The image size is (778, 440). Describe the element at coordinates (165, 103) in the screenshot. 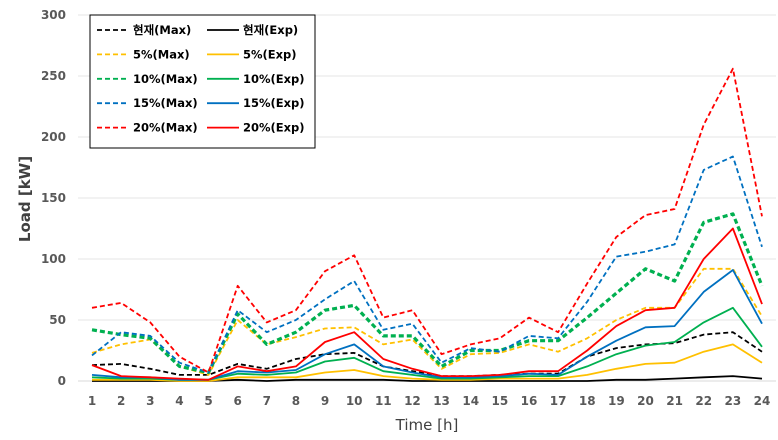

I see `legend-label: 15%(Max)` at that location.